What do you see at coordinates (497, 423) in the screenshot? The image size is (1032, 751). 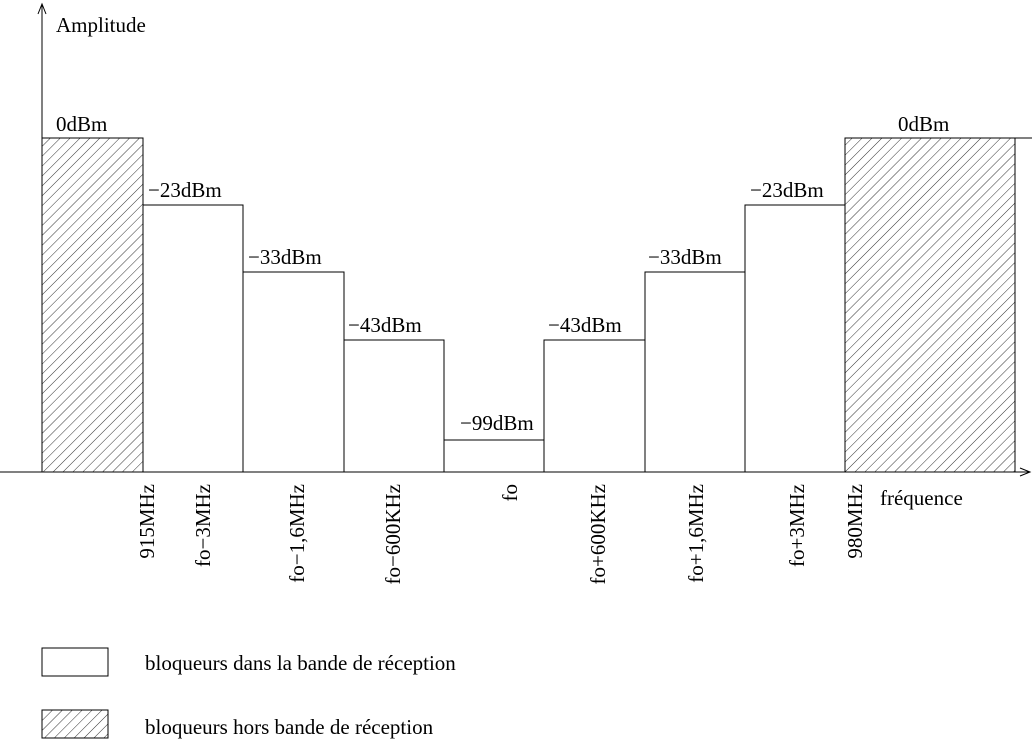 I see `level-label: −99dBm` at bounding box center [497, 423].